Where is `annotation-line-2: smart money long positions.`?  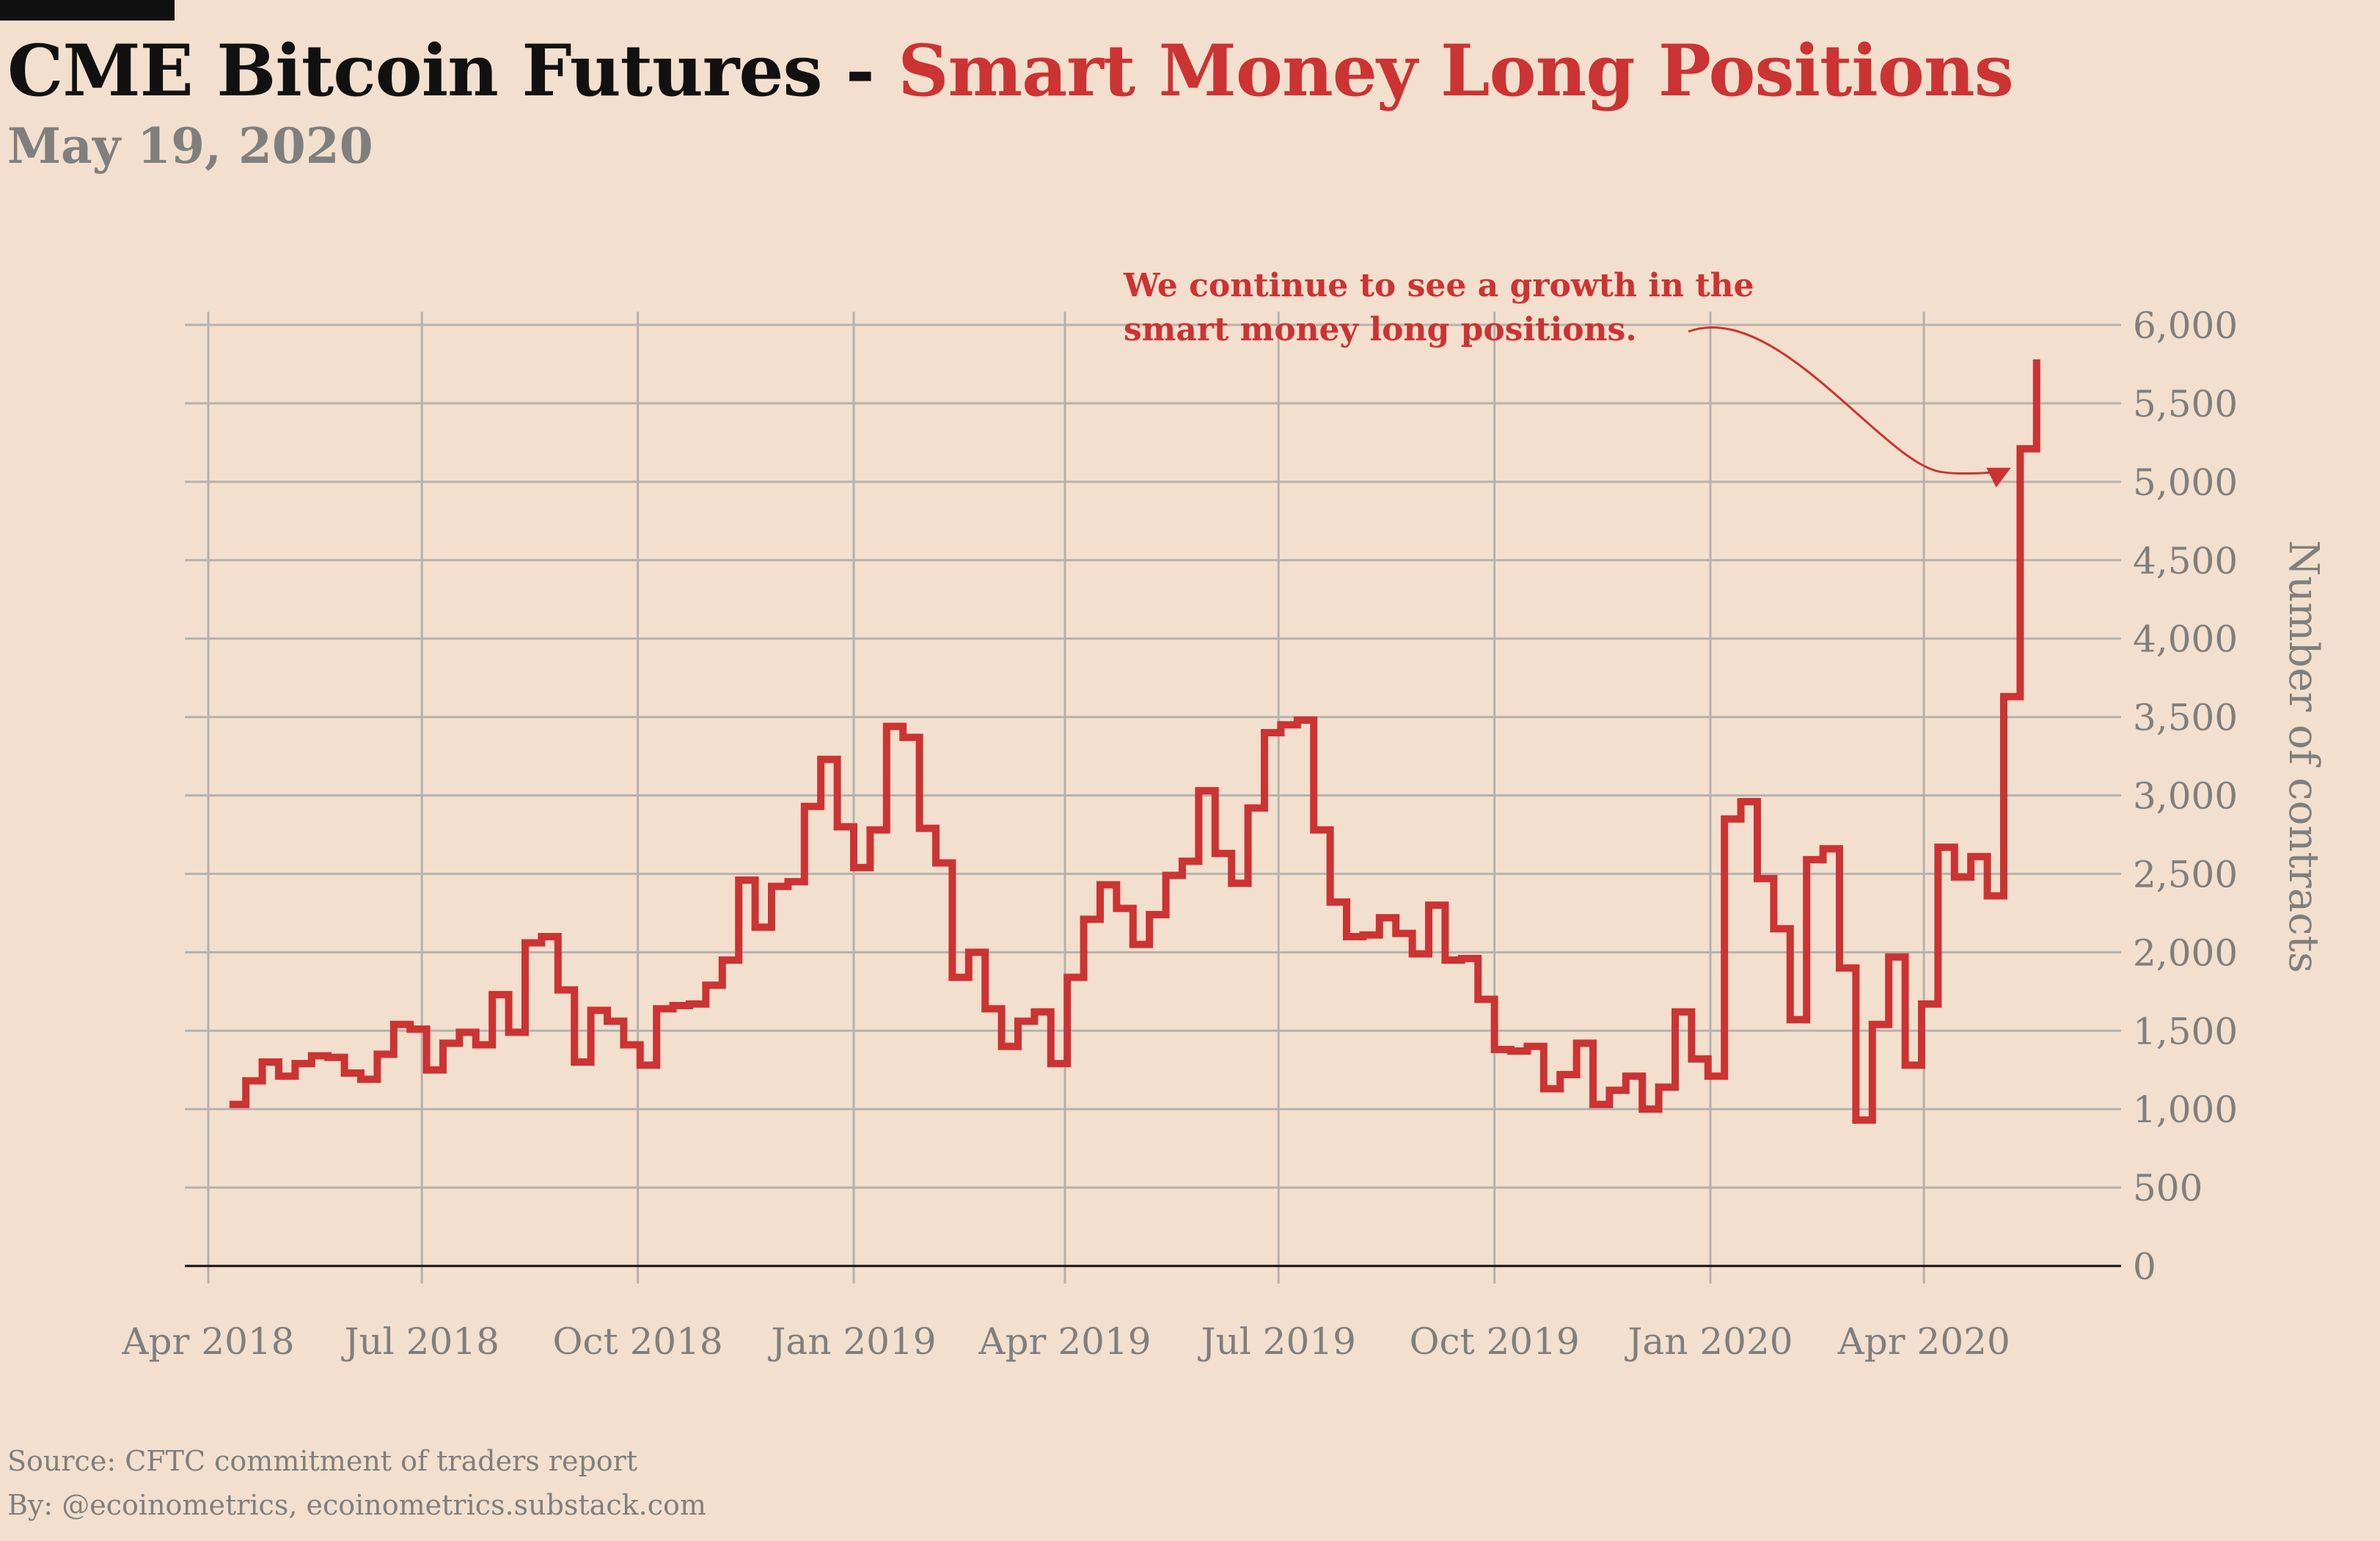
annotation-line-2: smart money long positions. is located at coordinates (1381, 329).